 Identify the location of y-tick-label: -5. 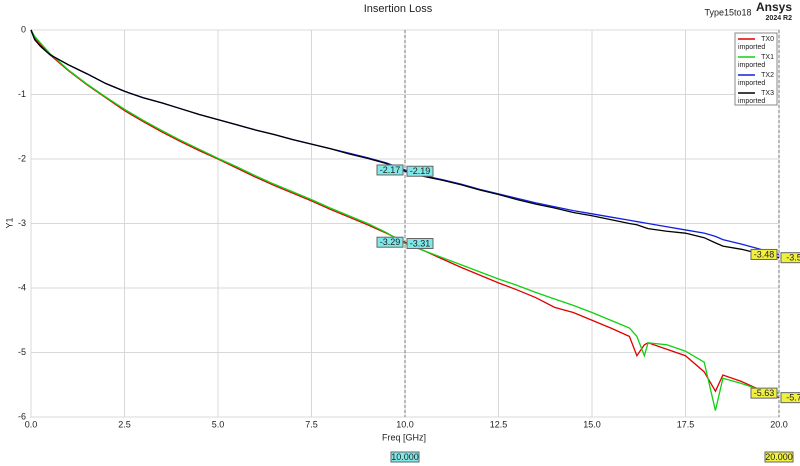
(22, 352).